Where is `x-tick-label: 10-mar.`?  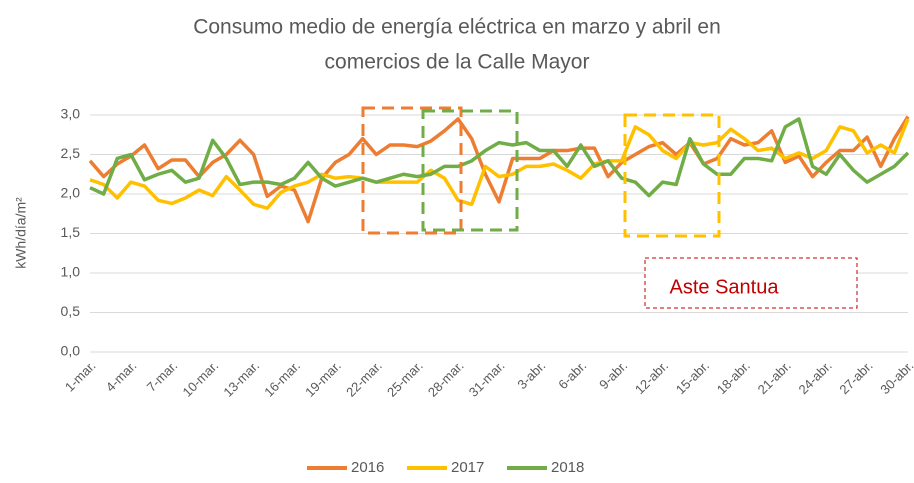 x-tick-label: 10-mar. is located at coordinates (200, 379).